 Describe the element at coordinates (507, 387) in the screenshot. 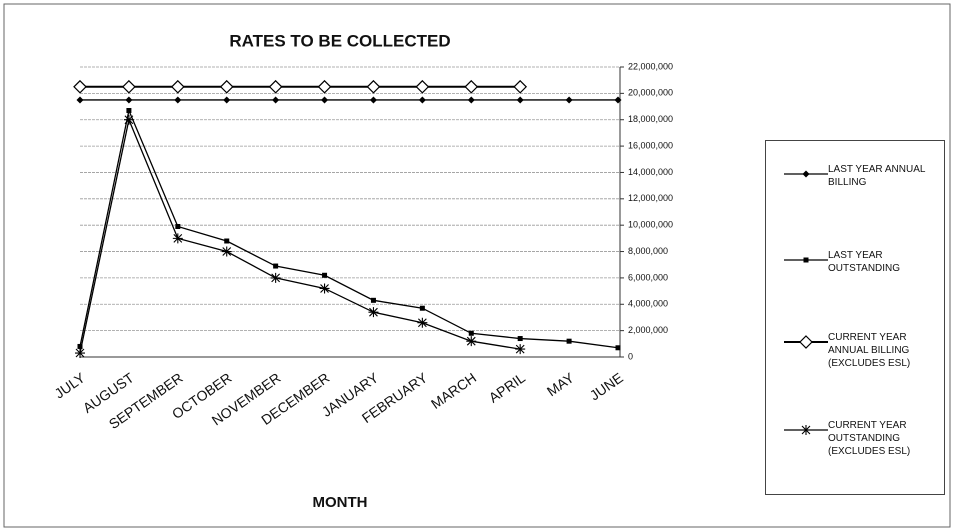

I see `x-tick-label: APRIL` at that location.